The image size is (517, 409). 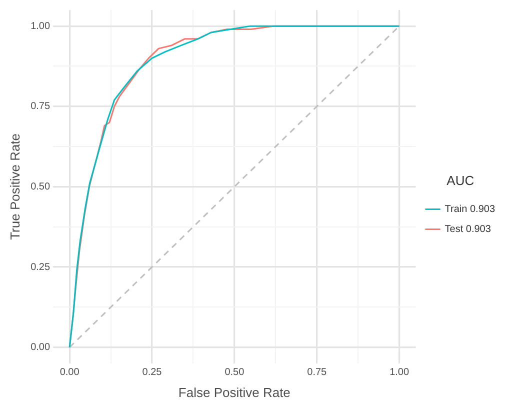 What do you see at coordinates (468, 230) in the screenshot?
I see `legend-label: Test 0.903` at bounding box center [468, 230].